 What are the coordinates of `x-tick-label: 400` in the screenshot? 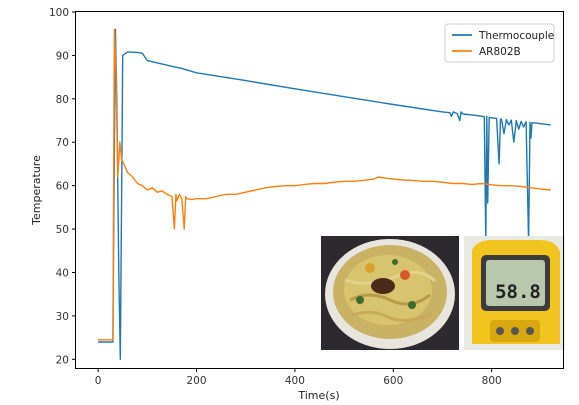 It's located at (295, 381).